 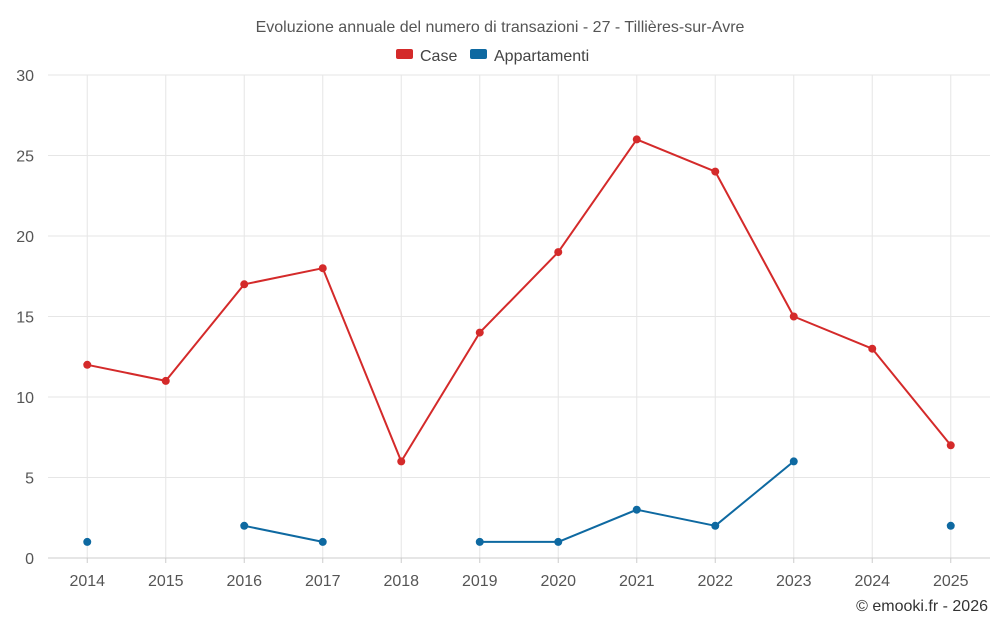 What do you see at coordinates (244, 581) in the screenshot?
I see `x-tick-label: 2016` at bounding box center [244, 581].